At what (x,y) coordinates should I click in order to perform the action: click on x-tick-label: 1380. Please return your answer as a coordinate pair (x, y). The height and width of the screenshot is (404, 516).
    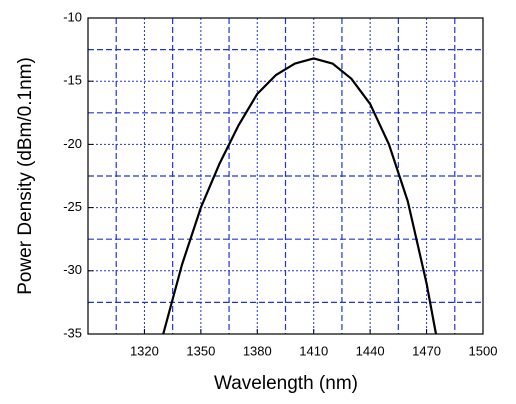
    Looking at the image, I should click on (257, 350).